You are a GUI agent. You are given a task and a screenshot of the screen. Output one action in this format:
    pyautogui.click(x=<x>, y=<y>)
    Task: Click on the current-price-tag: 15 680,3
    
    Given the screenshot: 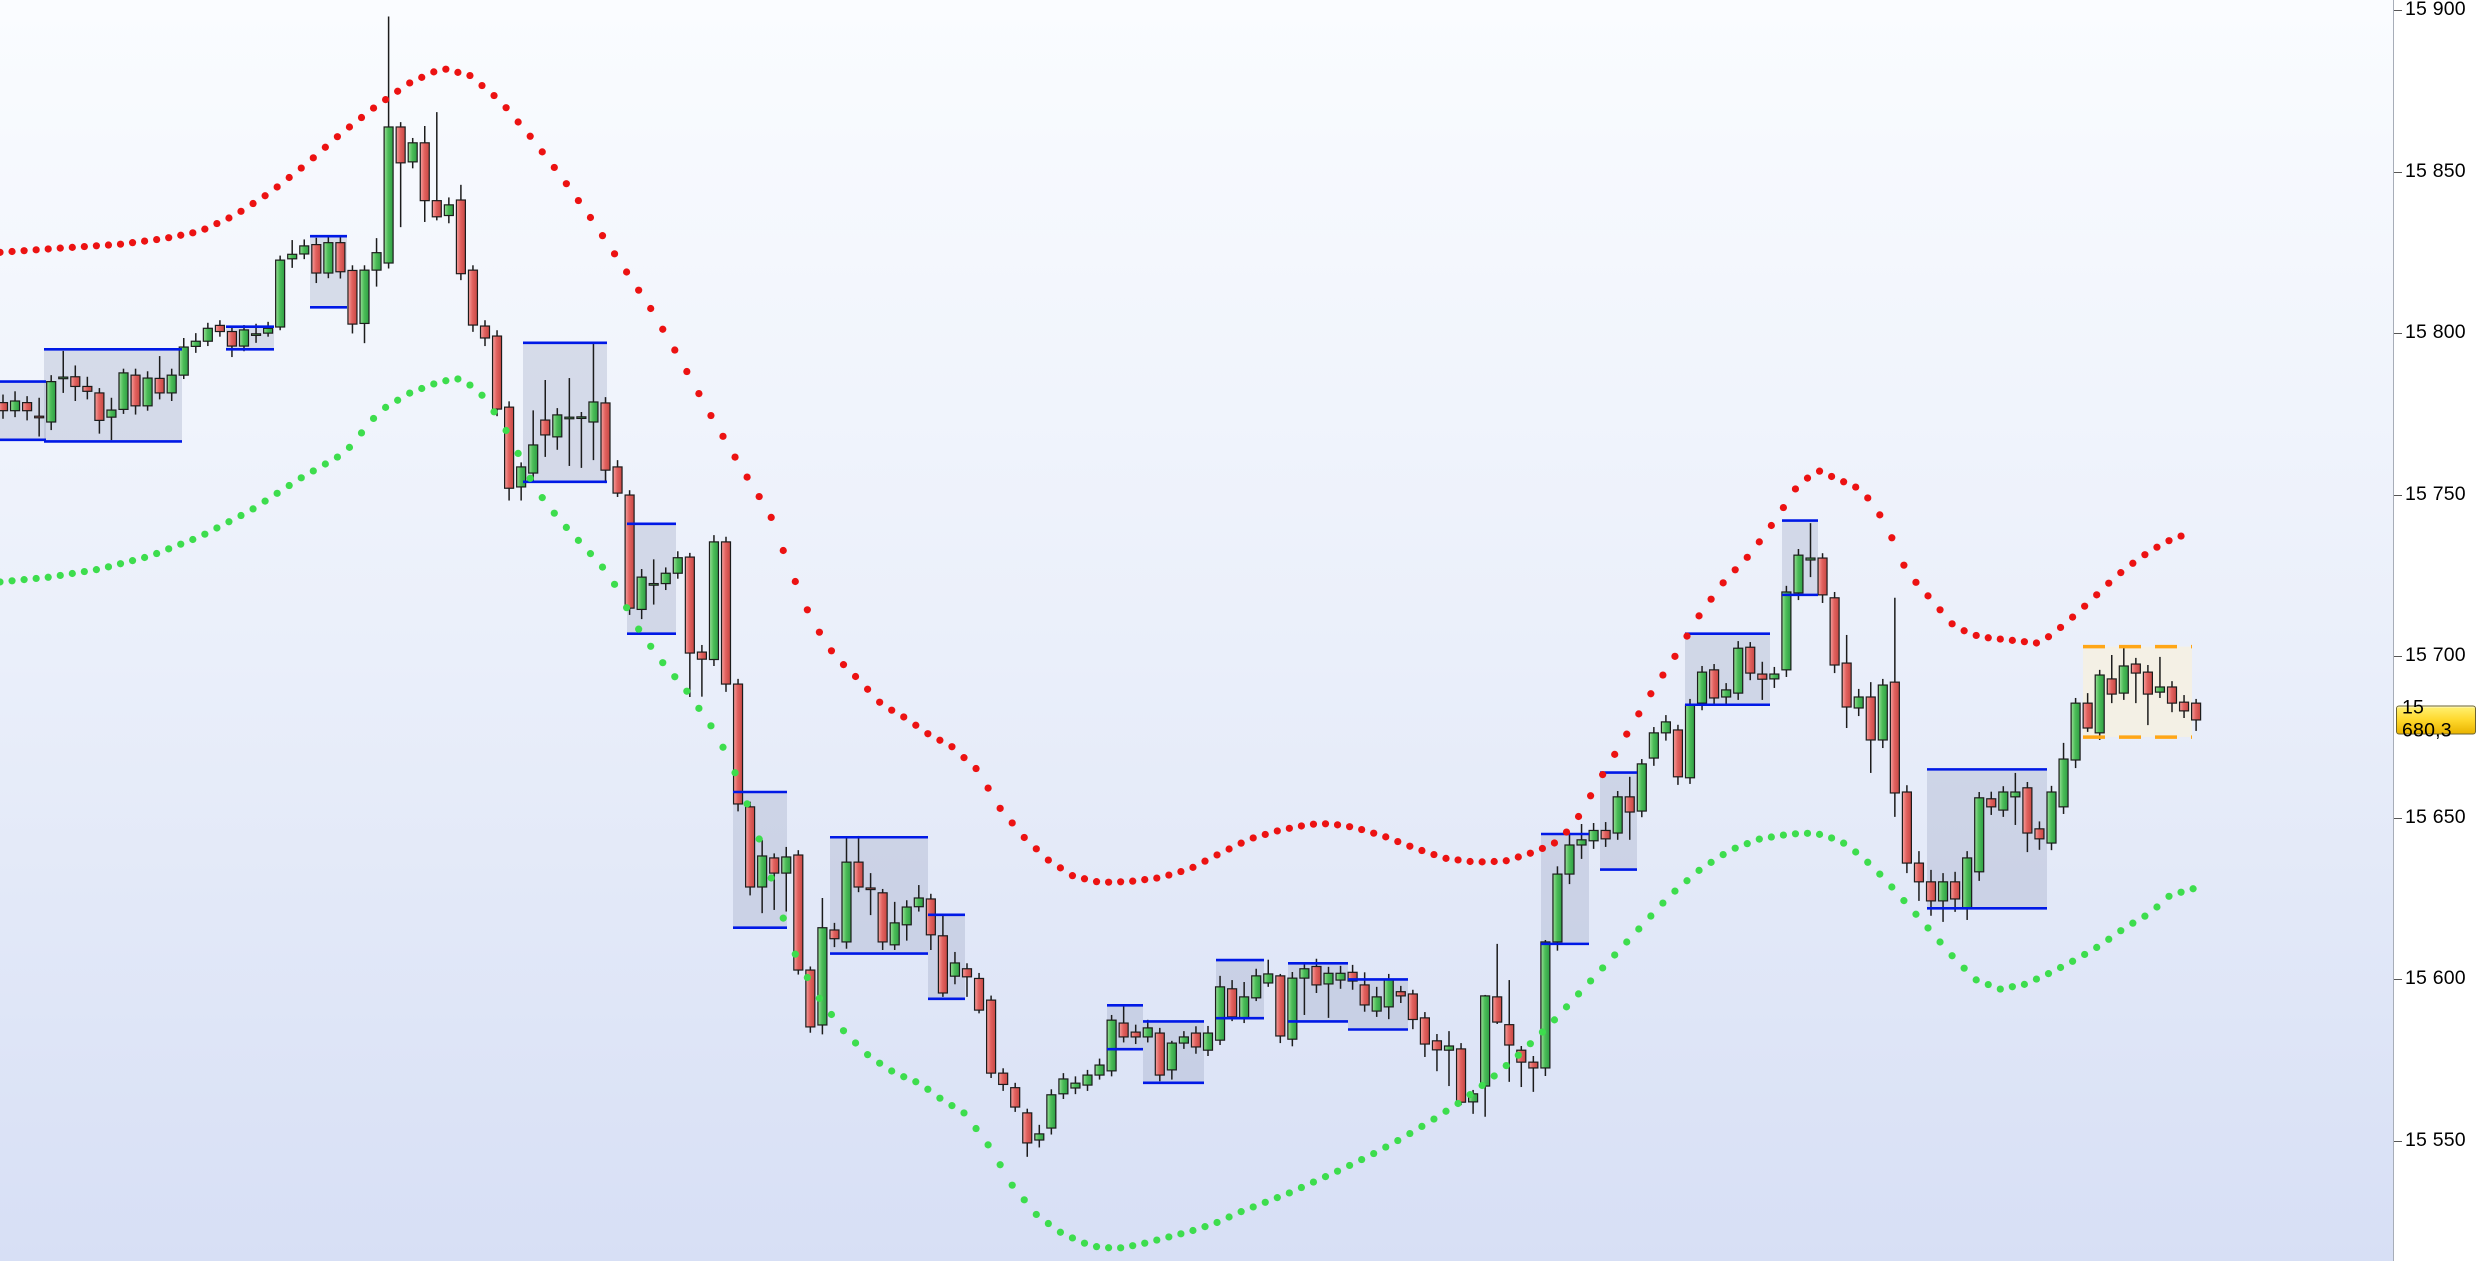 What is the action you would take?
    pyautogui.click(x=2436, y=719)
    